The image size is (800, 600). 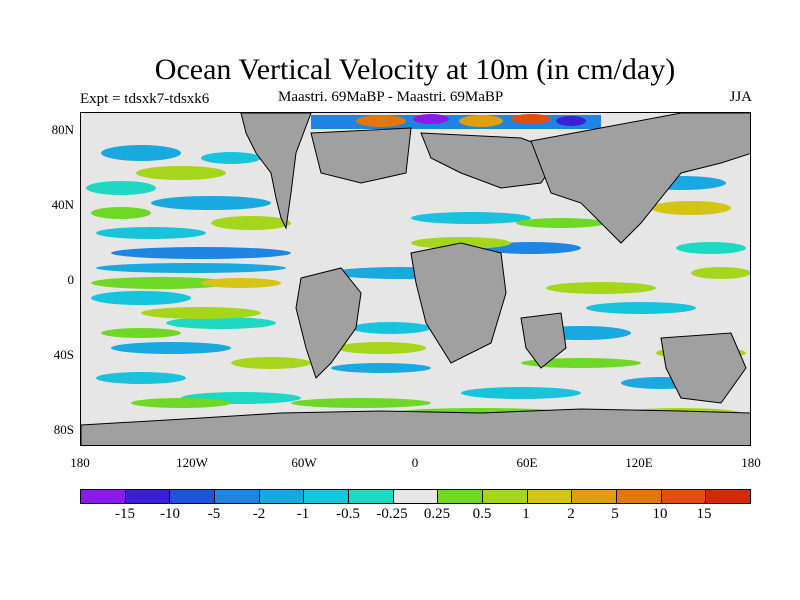 What do you see at coordinates (125, 514) in the screenshot?
I see `colorbar-label: -15` at bounding box center [125, 514].